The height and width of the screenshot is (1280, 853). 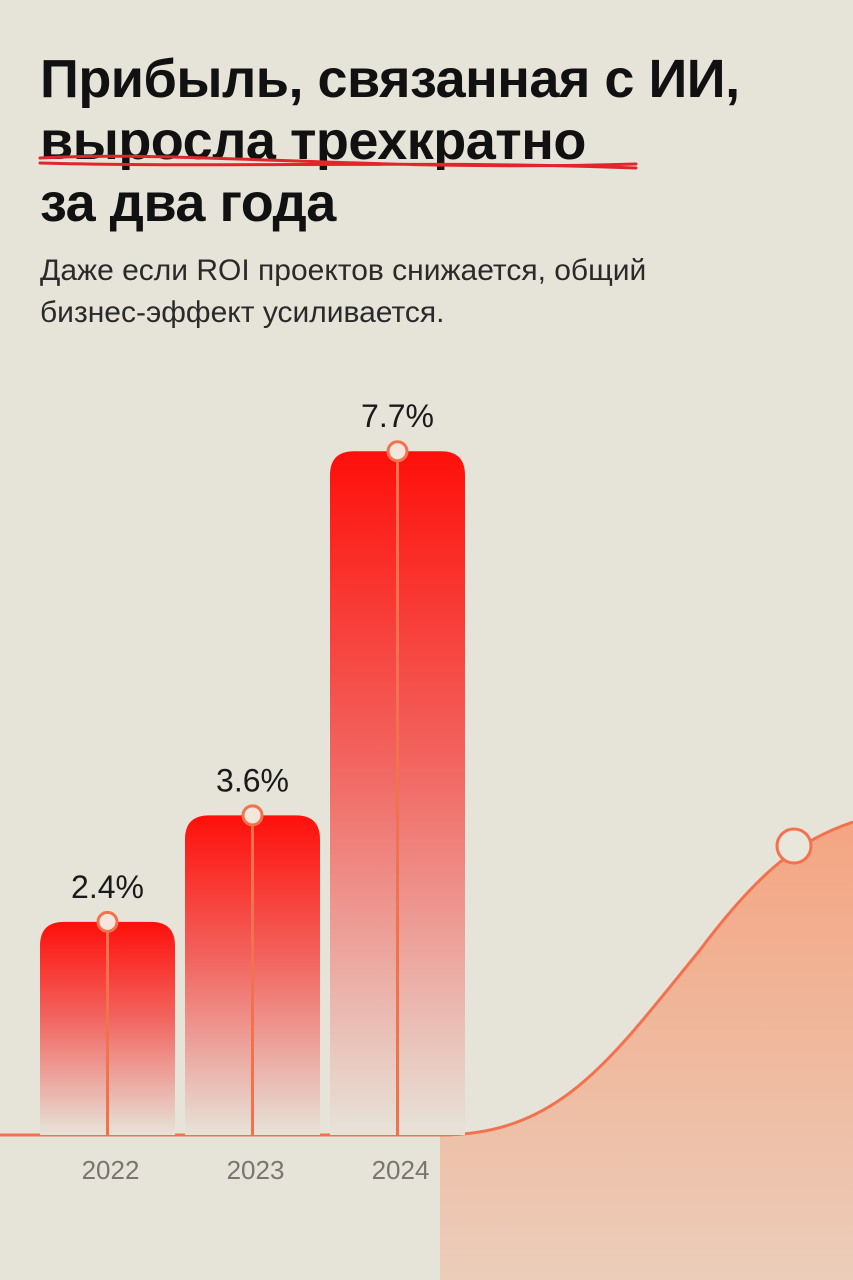 What do you see at coordinates (188, 203) in the screenshot?
I see `title-line-3: за два года` at bounding box center [188, 203].